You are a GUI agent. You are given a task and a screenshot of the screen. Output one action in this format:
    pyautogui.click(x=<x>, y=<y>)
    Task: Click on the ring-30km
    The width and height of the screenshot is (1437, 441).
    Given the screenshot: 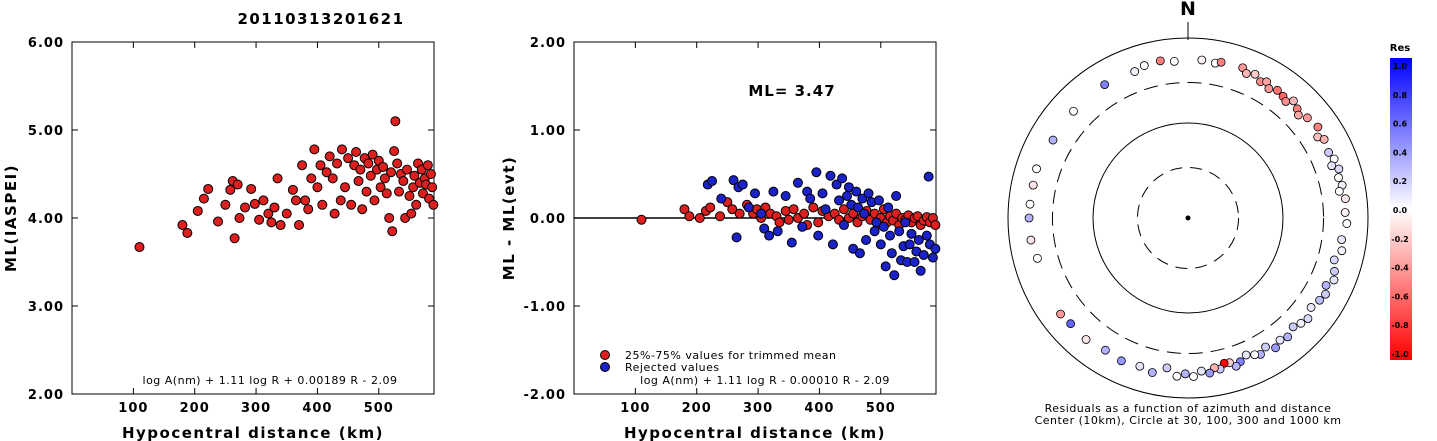 What is the action you would take?
    pyautogui.click(x=1188, y=218)
    